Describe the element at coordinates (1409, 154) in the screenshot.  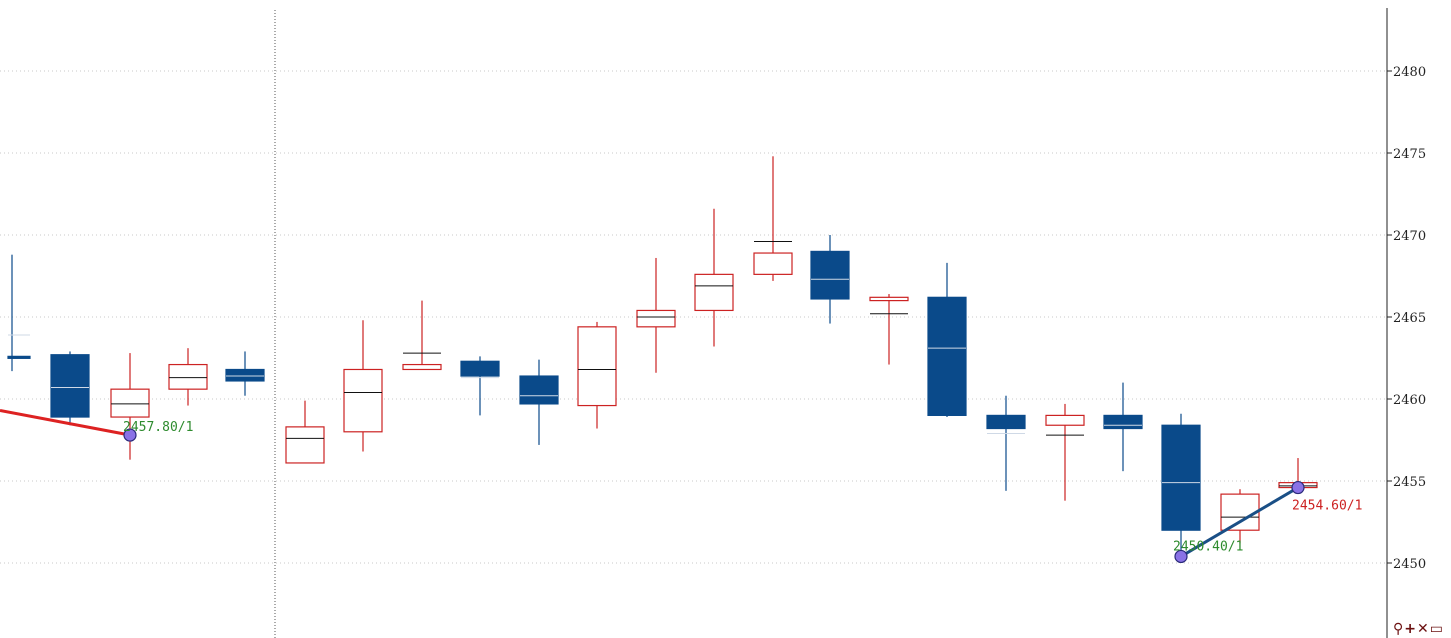
I see `y-tick-label: 2475` at that location.